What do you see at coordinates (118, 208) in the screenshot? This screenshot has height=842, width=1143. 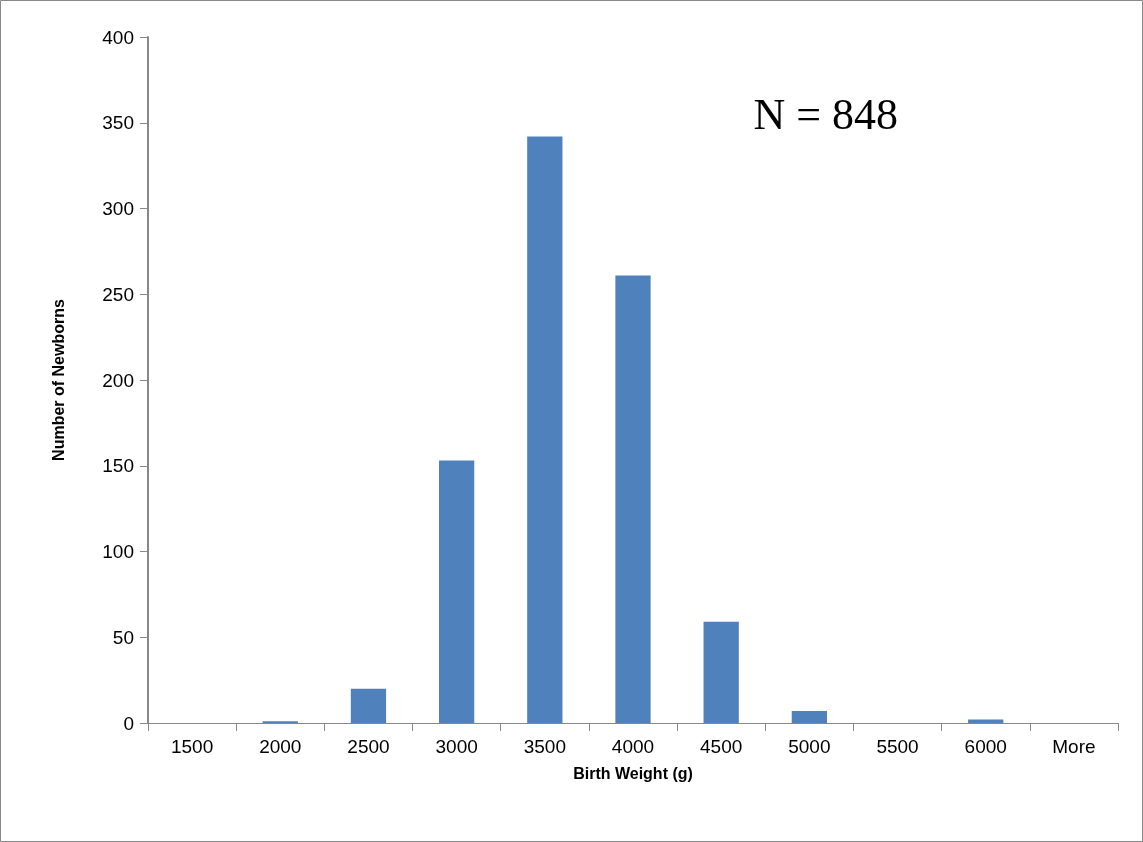 I see `y-tick-label: 300` at bounding box center [118, 208].